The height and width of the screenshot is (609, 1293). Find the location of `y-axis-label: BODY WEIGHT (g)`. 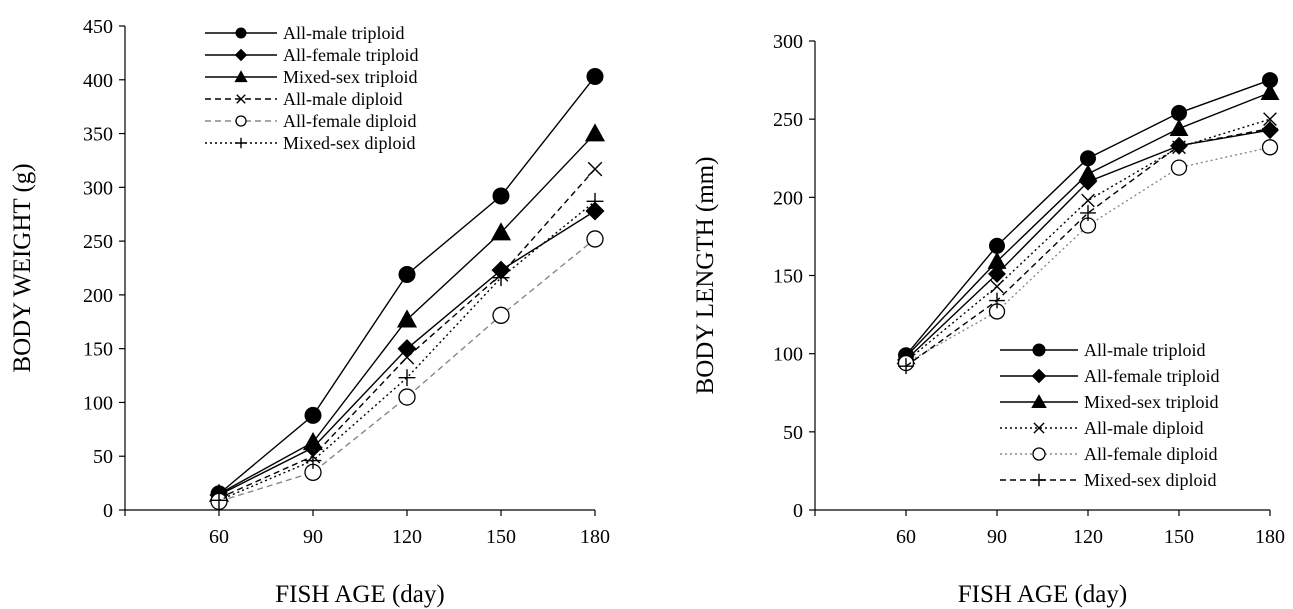

y-axis-label: BODY WEIGHT (g) is located at coordinates (22, 267).